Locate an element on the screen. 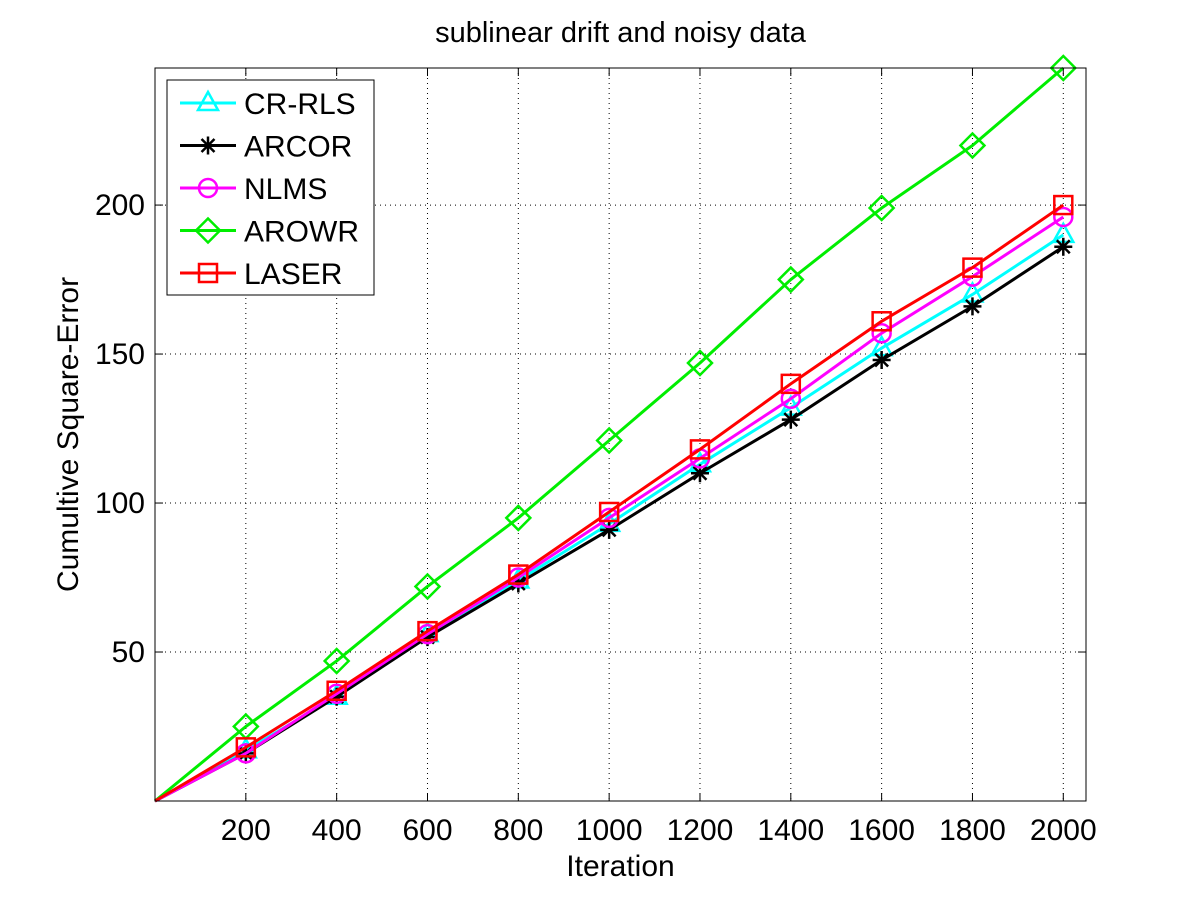  legend-item: LASER is located at coordinates (261, 274).